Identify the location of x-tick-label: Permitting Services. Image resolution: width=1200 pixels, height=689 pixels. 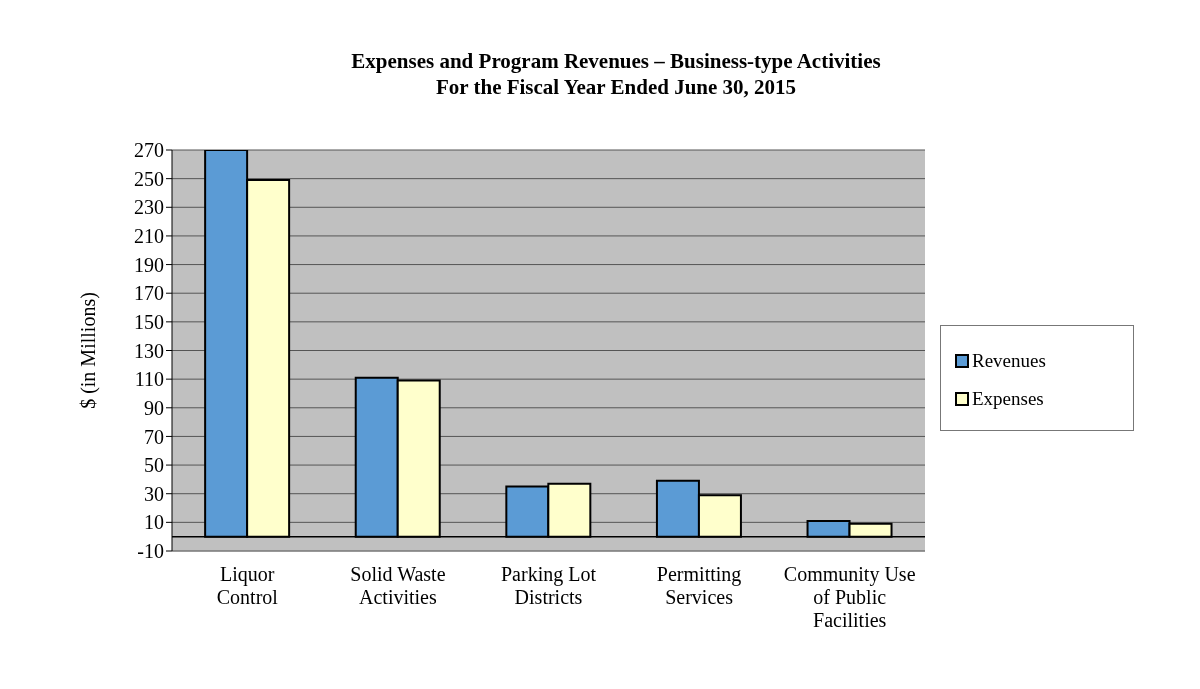
(699, 585).